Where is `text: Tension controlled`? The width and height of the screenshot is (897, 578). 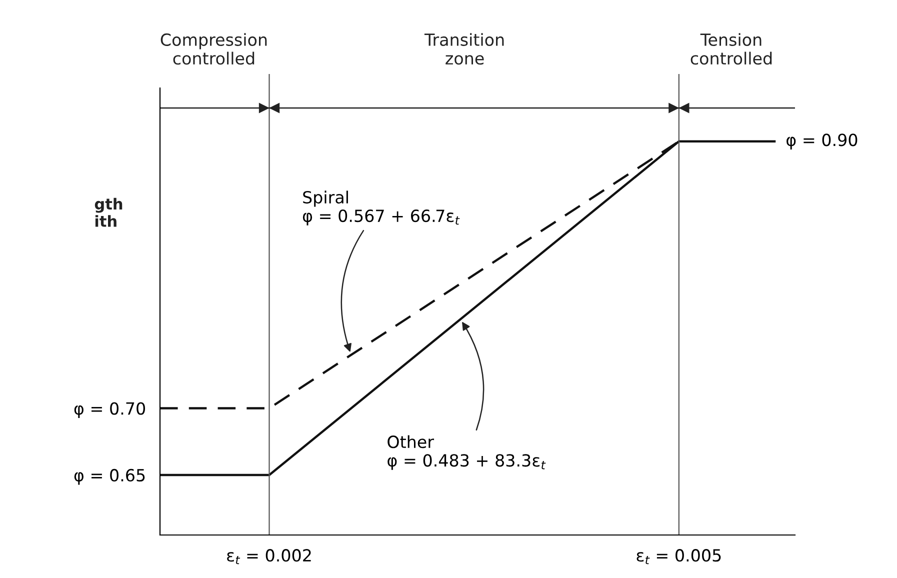
text: Tension controlled is located at coordinates (731, 49).